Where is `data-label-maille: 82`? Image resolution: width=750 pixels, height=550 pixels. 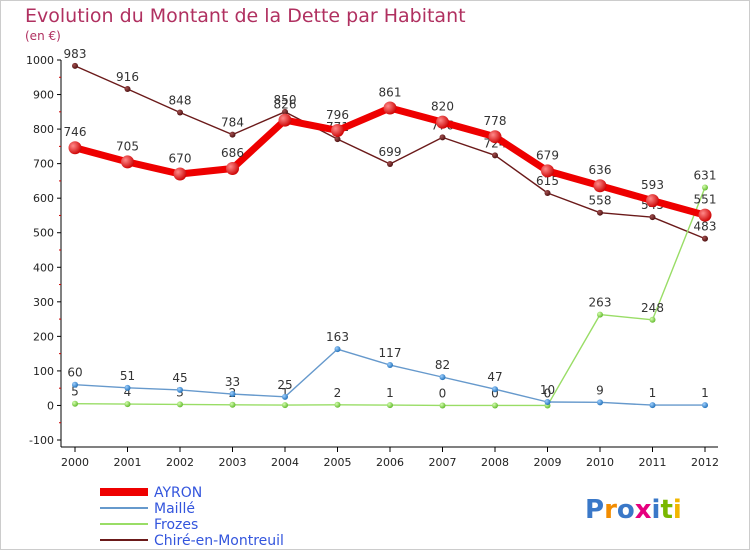 data-label-maille: 82 is located at coordinates (442, 365).